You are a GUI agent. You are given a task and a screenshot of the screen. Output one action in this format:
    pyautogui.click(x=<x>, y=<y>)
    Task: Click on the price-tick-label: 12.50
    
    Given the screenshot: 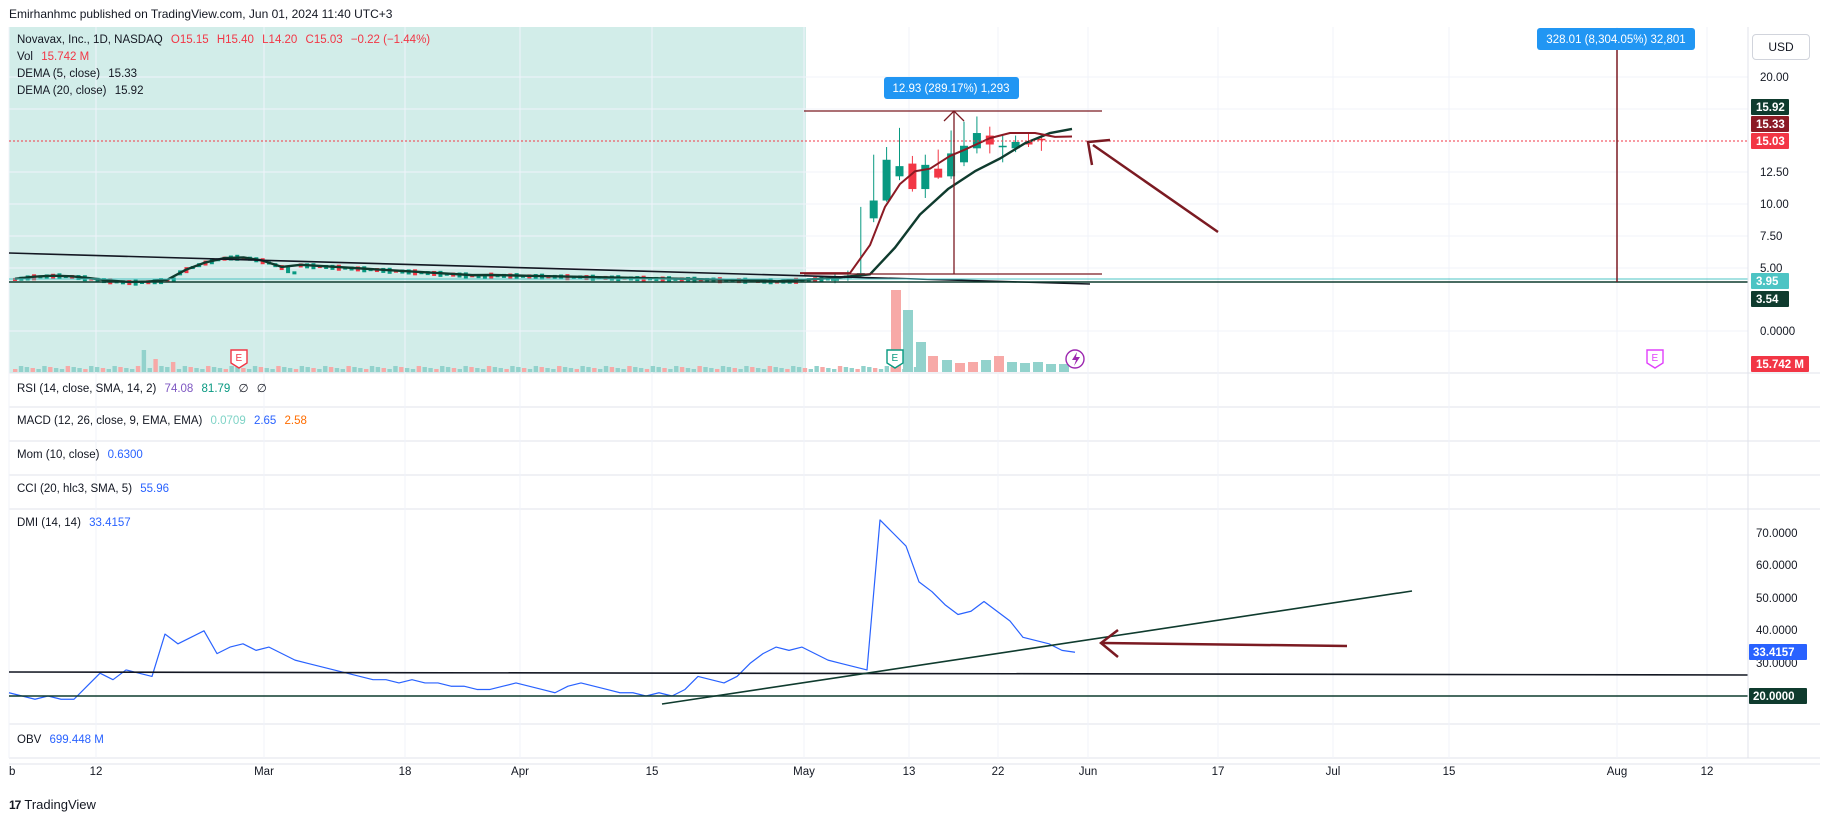 What is the action you would take?
    pyautogui.click(x=1774, y=173)
    